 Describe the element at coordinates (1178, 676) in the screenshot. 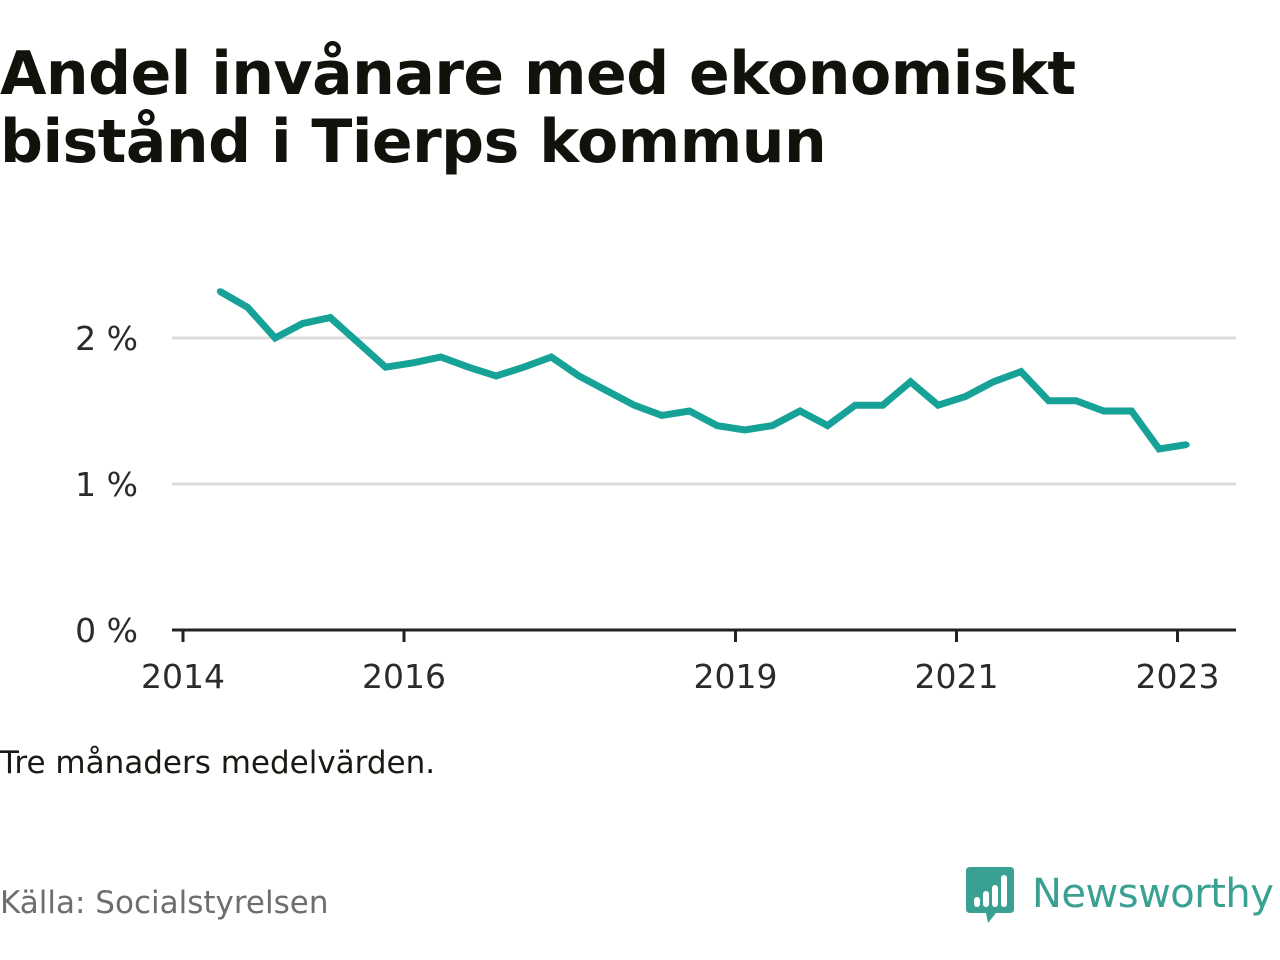

I see `x-tick-label: 2023` at that location.